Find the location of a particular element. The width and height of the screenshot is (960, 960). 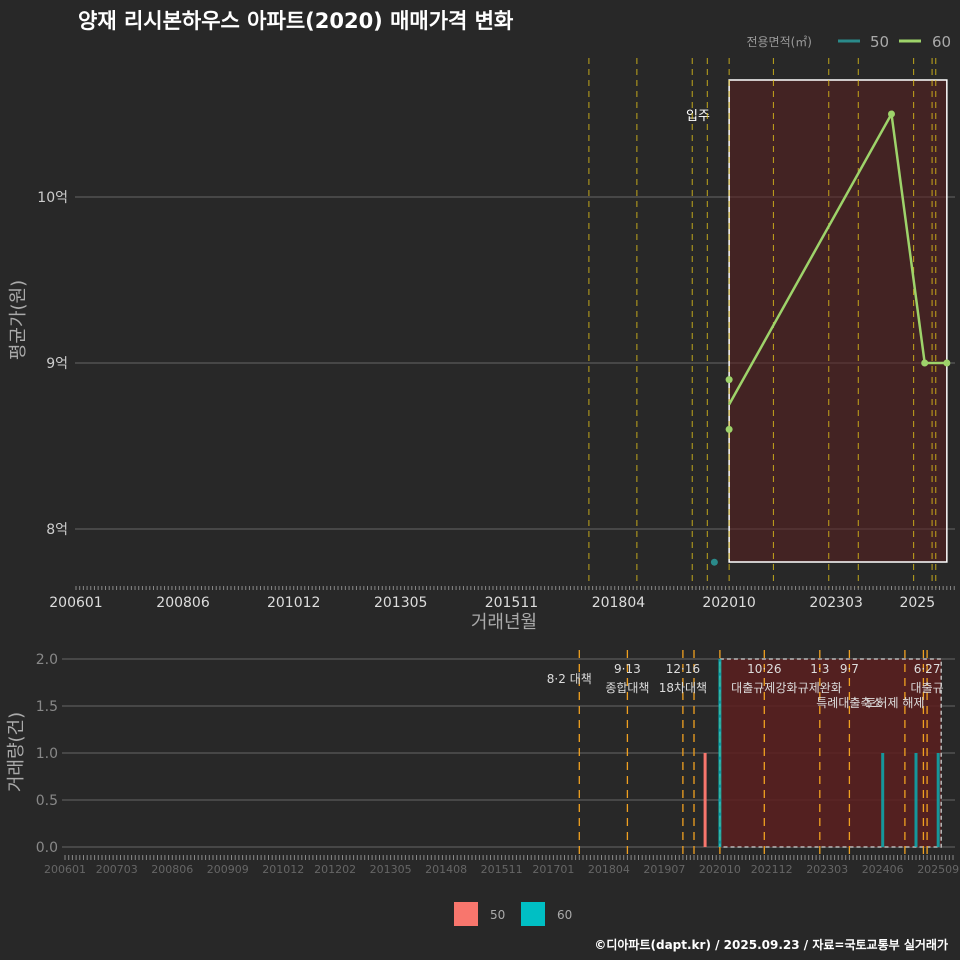

bar-x-tick-label: 202303 is located at coordinates (827, 869).